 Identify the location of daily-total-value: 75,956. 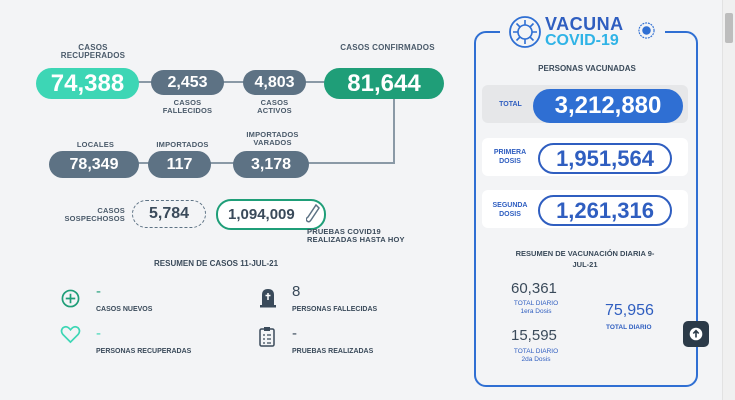
(629, 310).